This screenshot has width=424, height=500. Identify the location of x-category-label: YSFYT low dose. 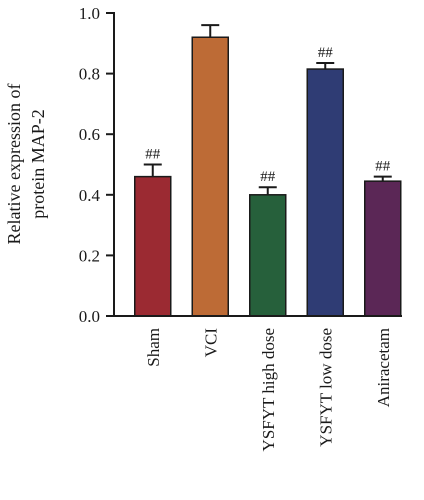
(325, 387).